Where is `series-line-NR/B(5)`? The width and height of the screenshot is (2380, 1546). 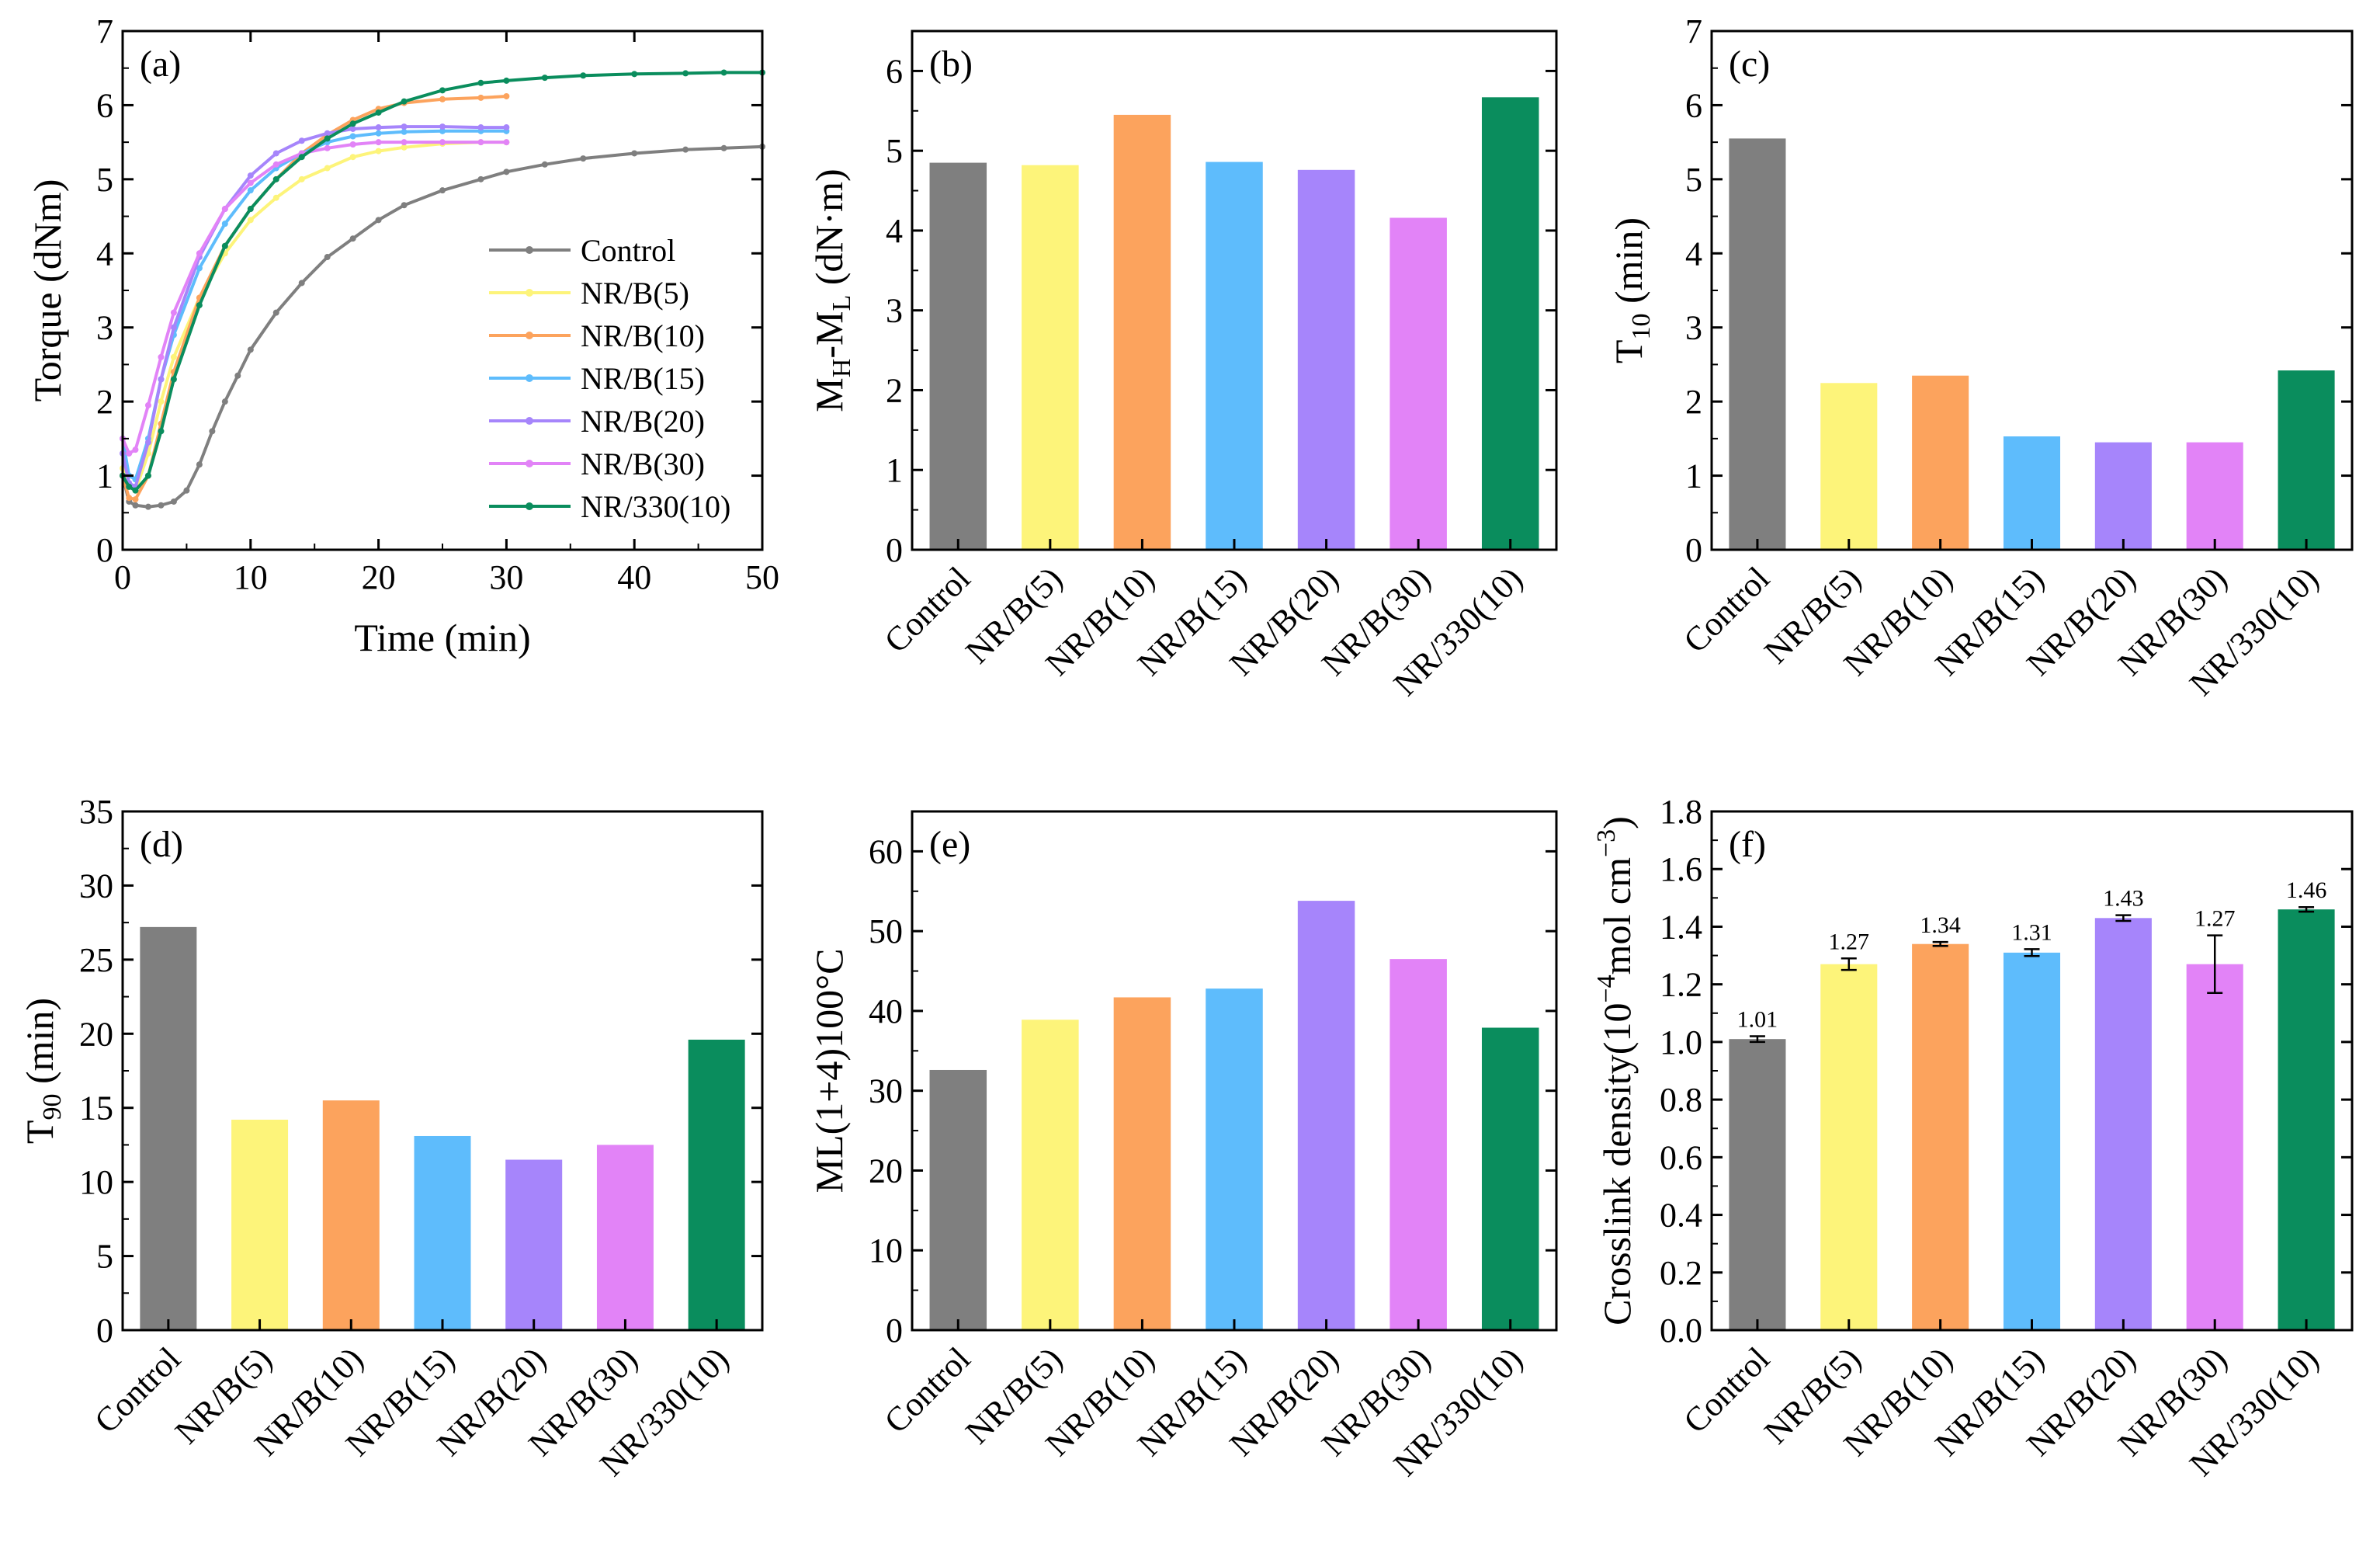 series-line-NR/B(5) is located at coordinates (314, 317).